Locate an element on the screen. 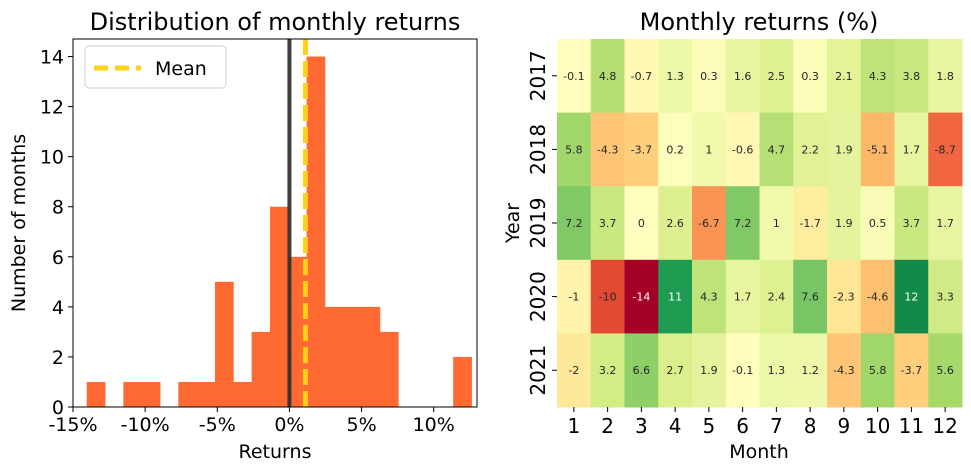 The height and width of the screenshot is (472, 971). heatmap-cell-value: 2.7 is located at coordinates (675, 370).